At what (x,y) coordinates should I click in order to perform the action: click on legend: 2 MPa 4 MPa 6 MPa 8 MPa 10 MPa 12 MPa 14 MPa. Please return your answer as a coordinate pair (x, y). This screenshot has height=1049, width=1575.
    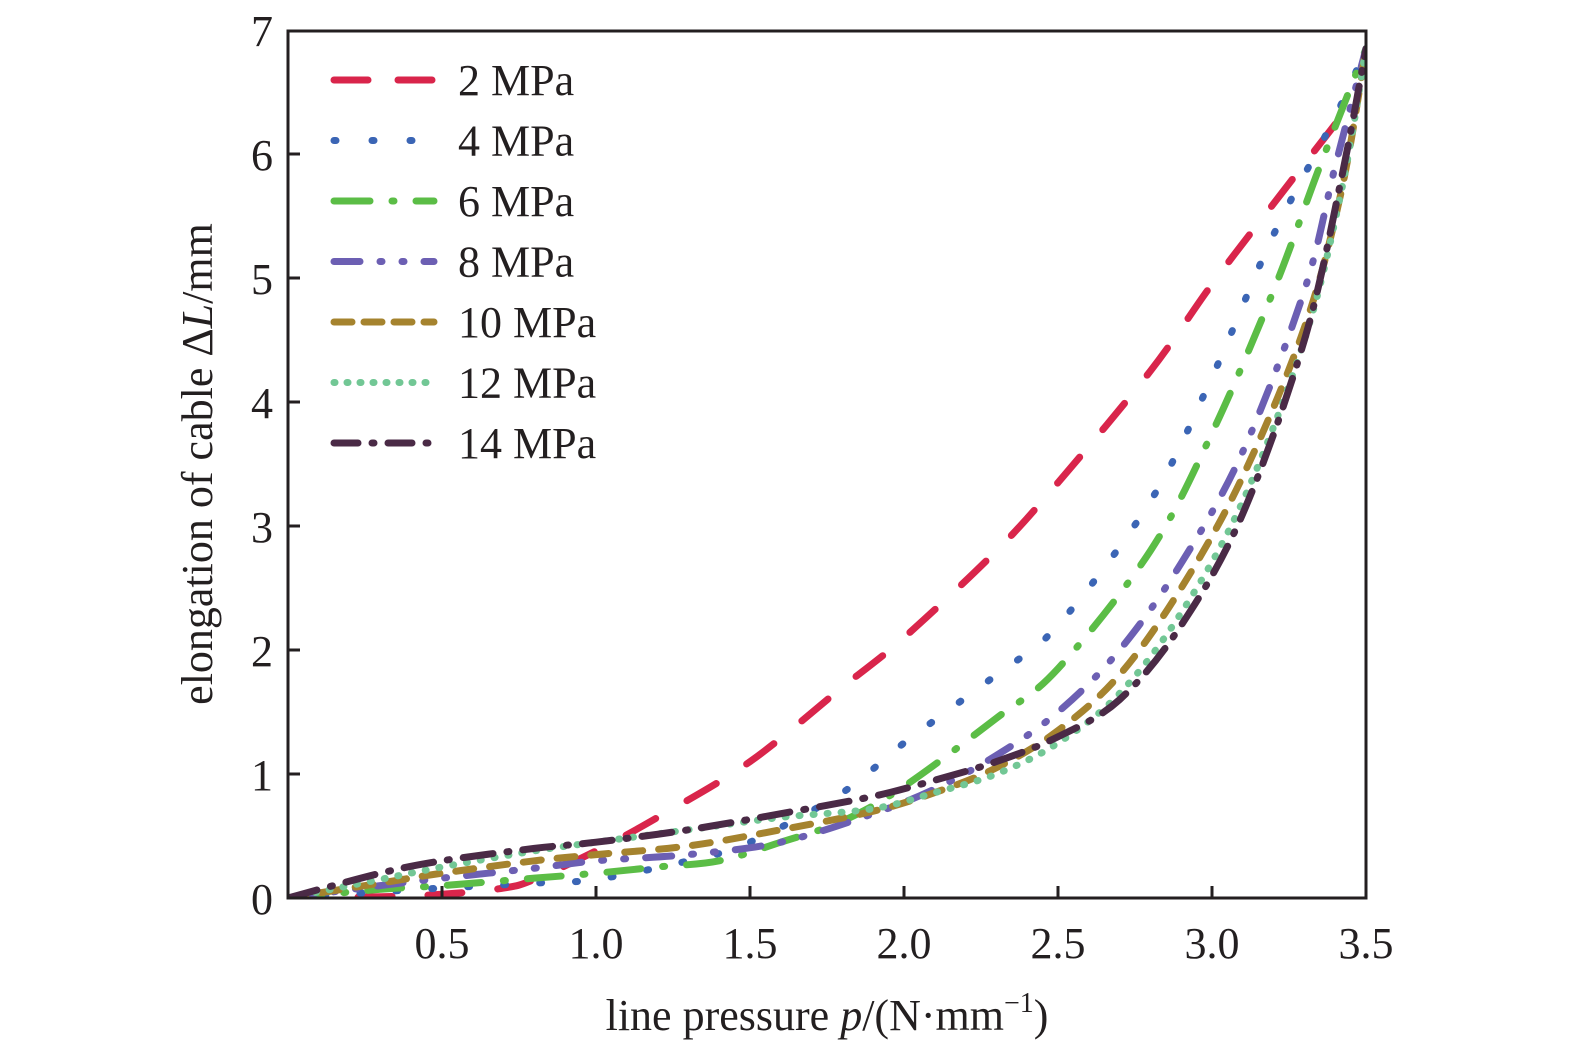
    Looking at the image, I should click on (463, 262).